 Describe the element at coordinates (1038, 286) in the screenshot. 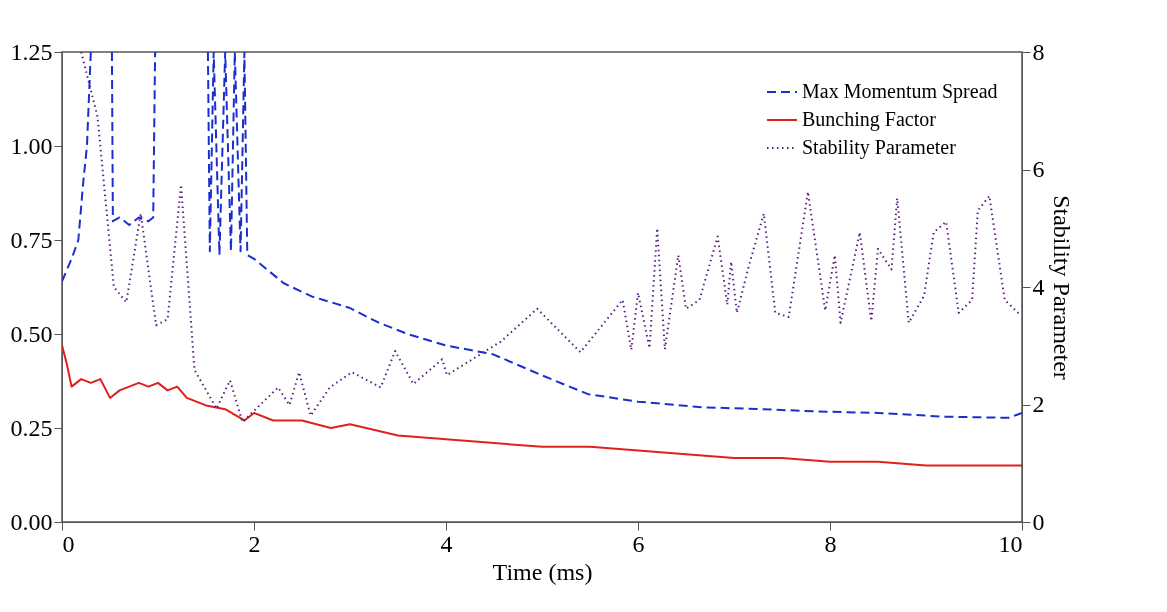

I see `y2-tick-label: 4` at that location.